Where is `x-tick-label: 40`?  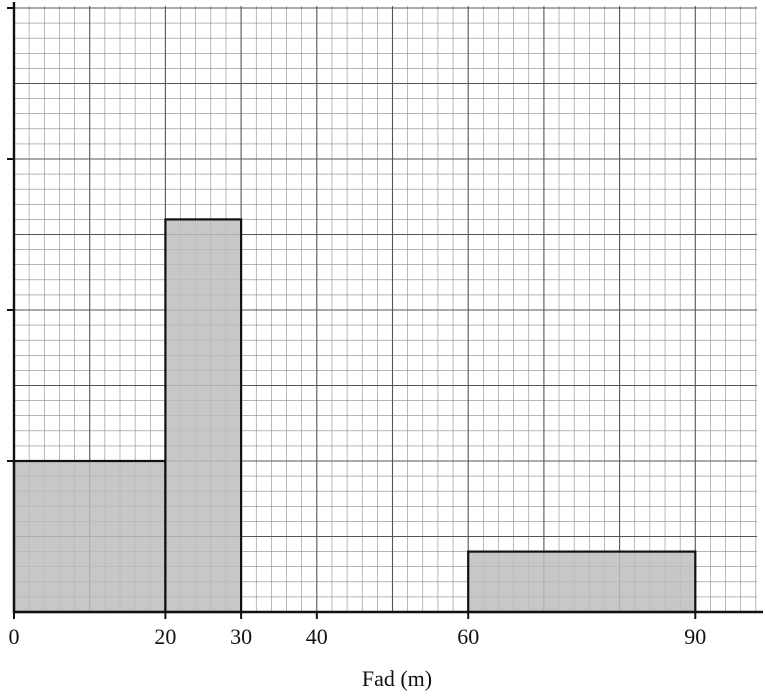
x-tick-label: 40 is located at coordinates (317, 636).